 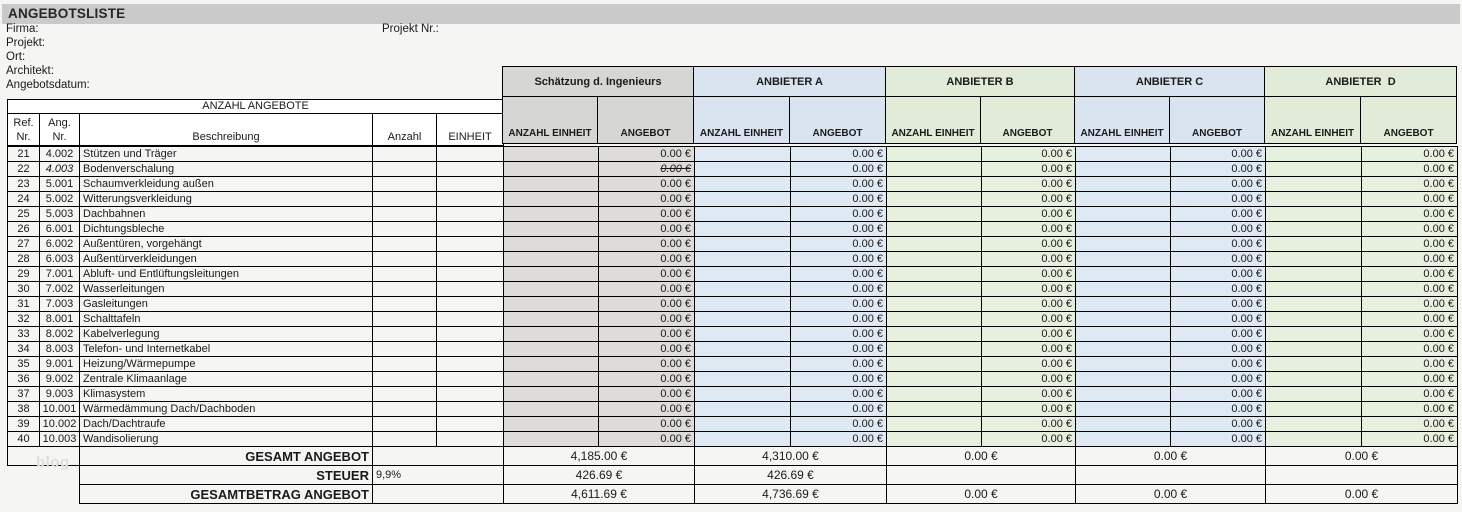 I want to click on cell-ang-nr: 8.001, so click(x=59, y=319).